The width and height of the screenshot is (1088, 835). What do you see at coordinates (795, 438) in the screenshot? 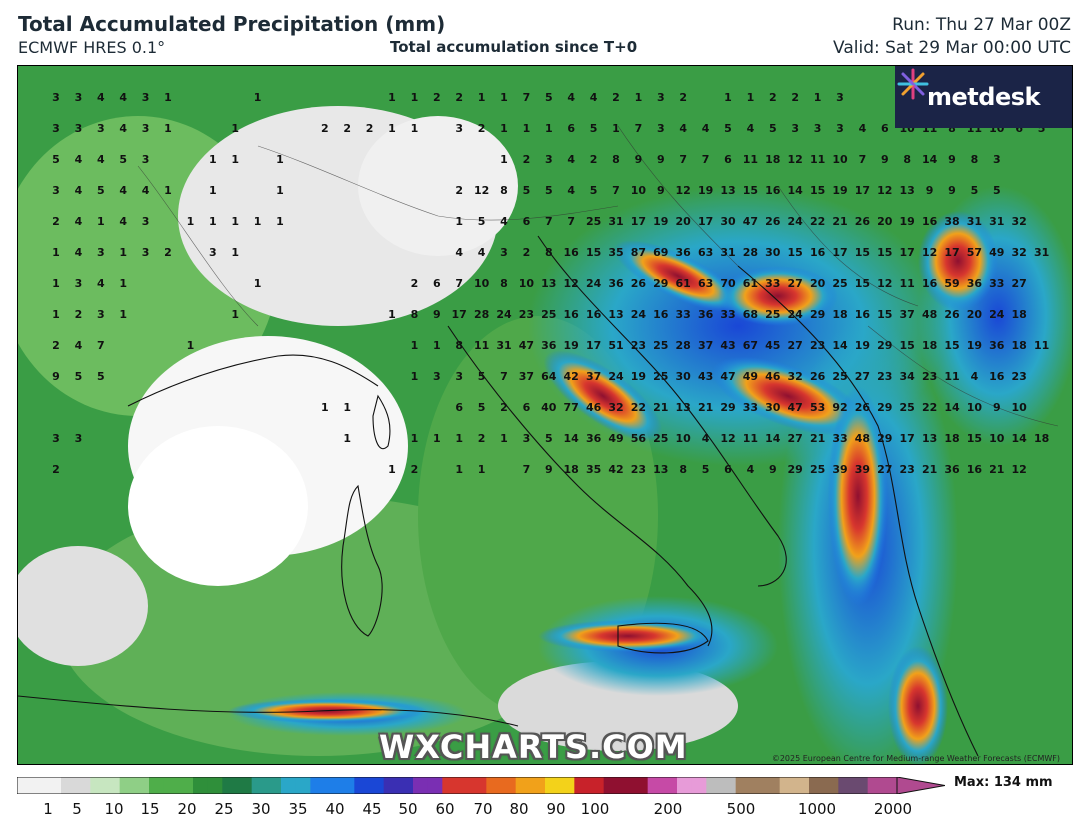
I see `grid-value: 27` at bounding box center [795, 438].